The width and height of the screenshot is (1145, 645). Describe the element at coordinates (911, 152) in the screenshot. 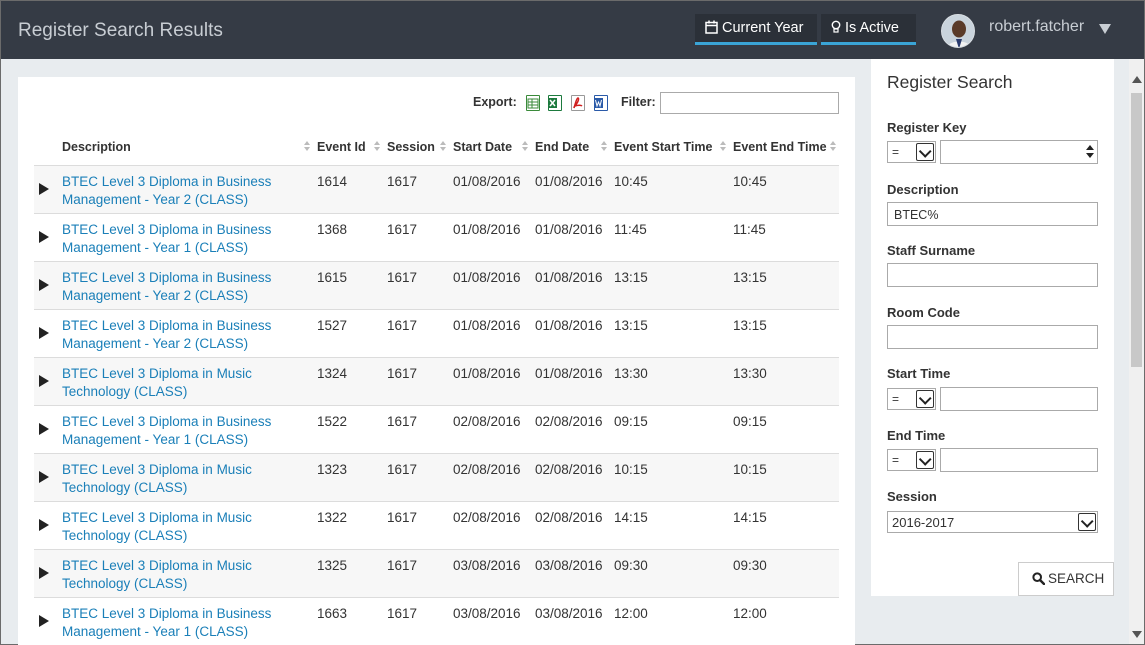

I see `register-key-operator-select: =` at that location.